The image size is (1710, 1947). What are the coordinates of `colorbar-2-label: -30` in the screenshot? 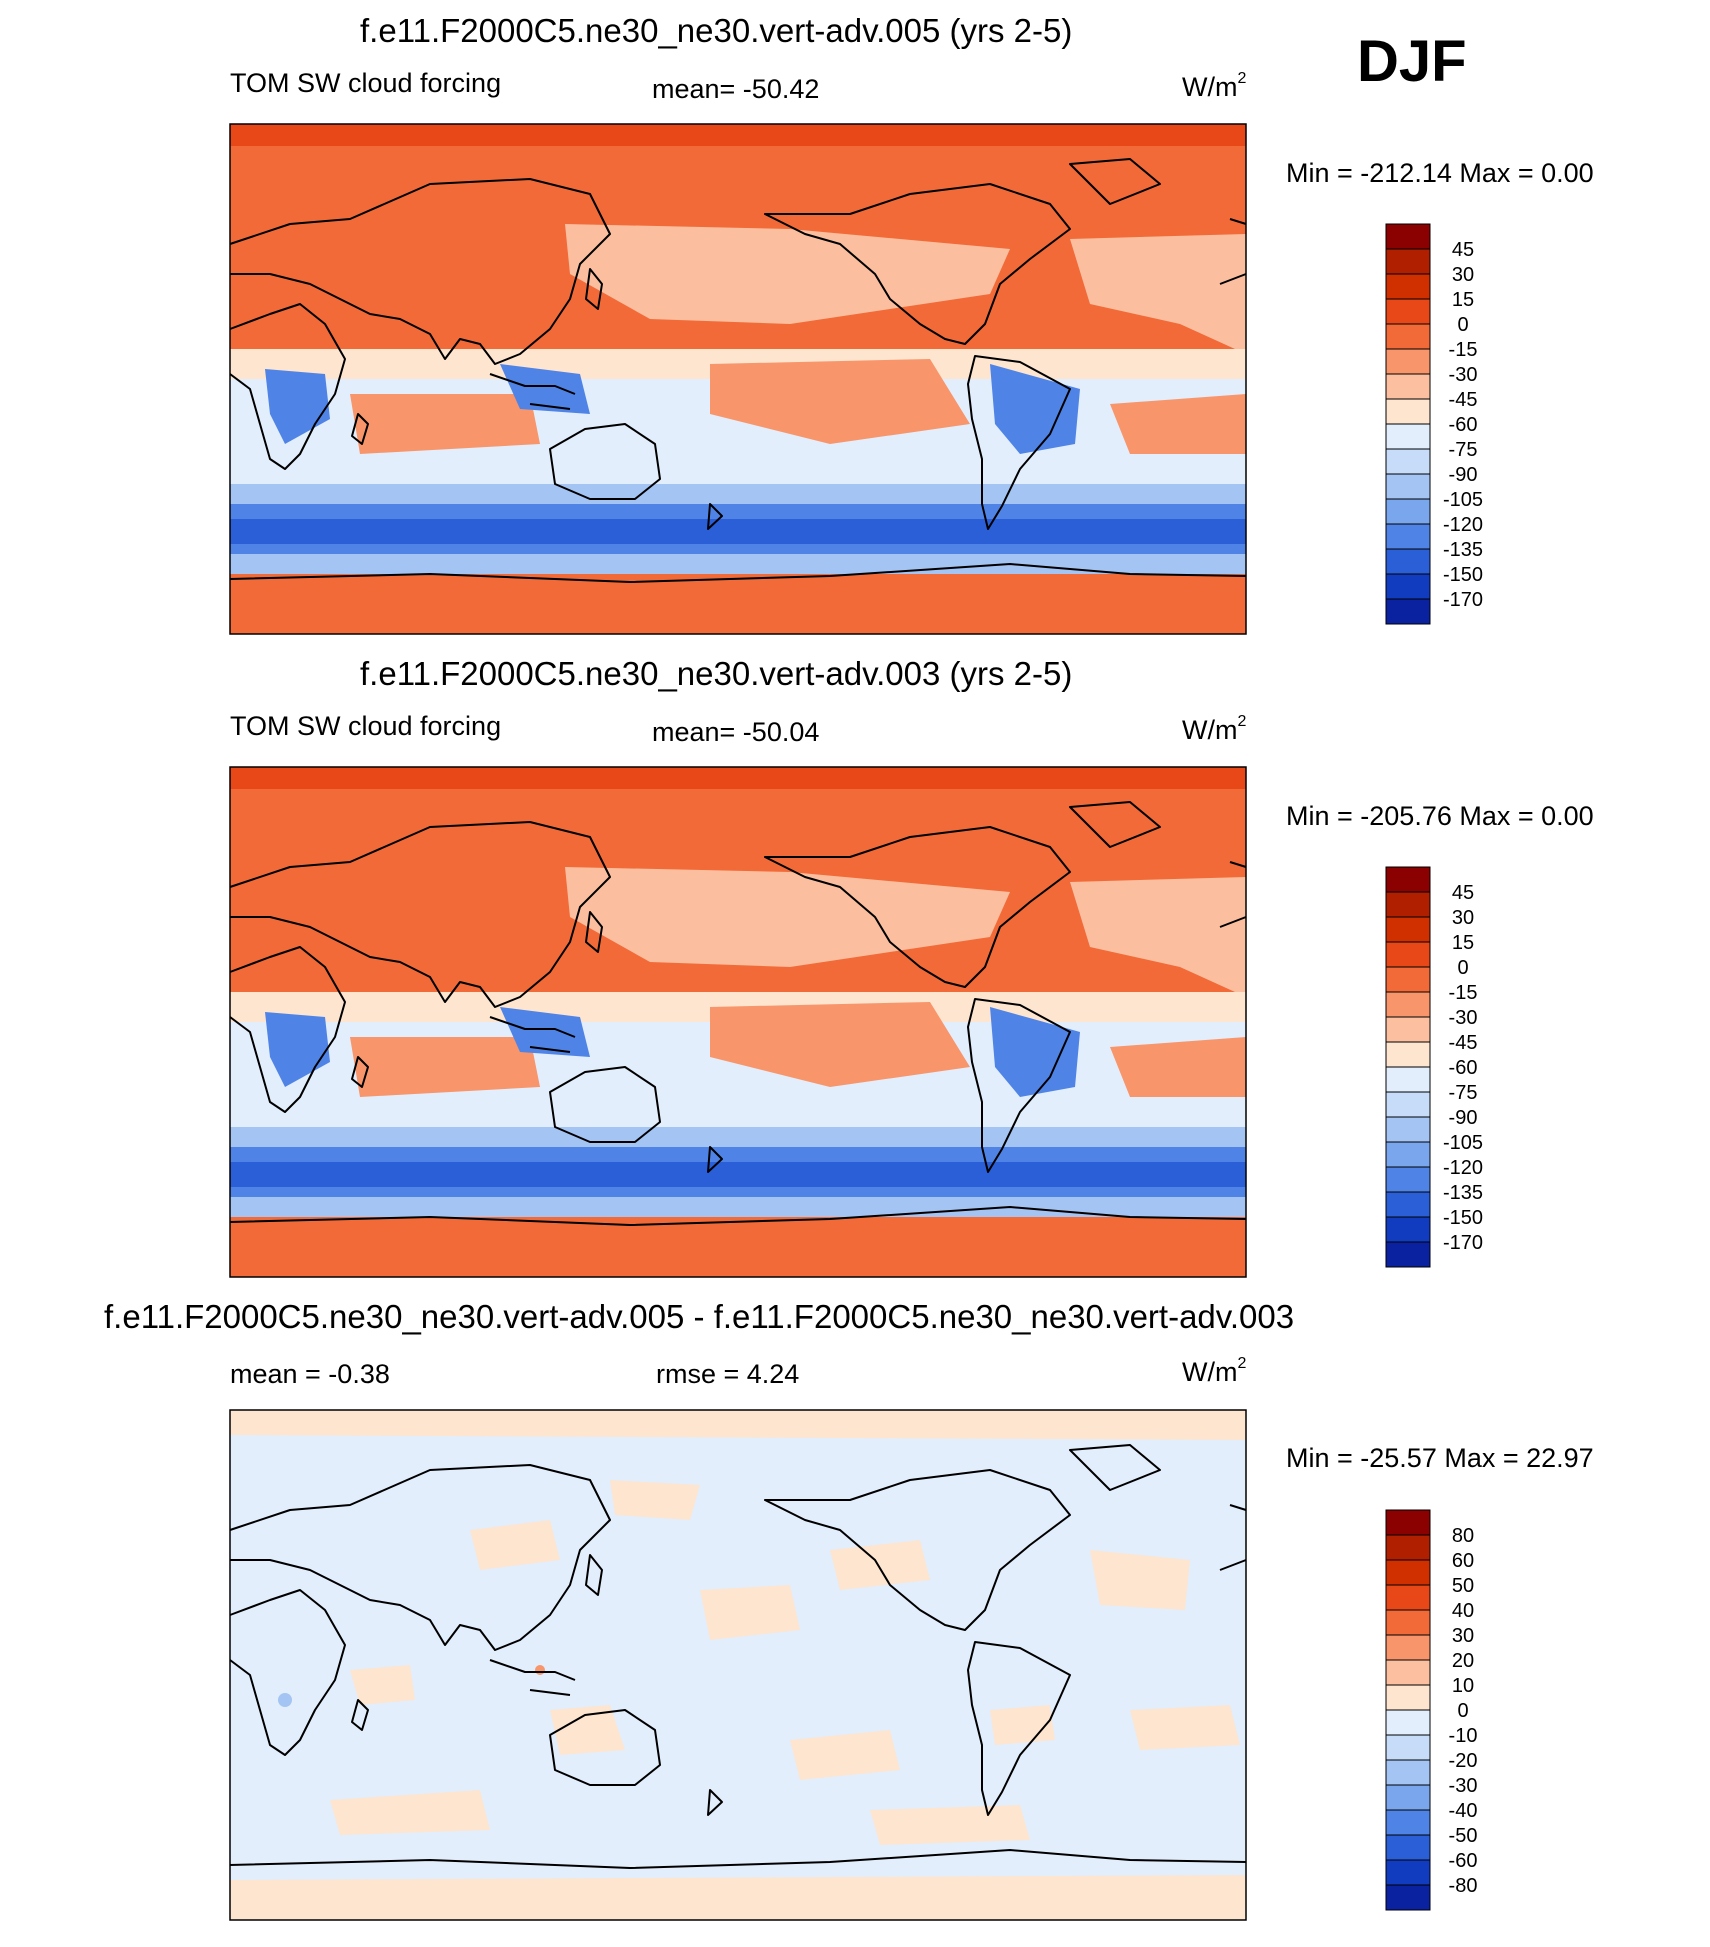 It's located at (1463, 1018).